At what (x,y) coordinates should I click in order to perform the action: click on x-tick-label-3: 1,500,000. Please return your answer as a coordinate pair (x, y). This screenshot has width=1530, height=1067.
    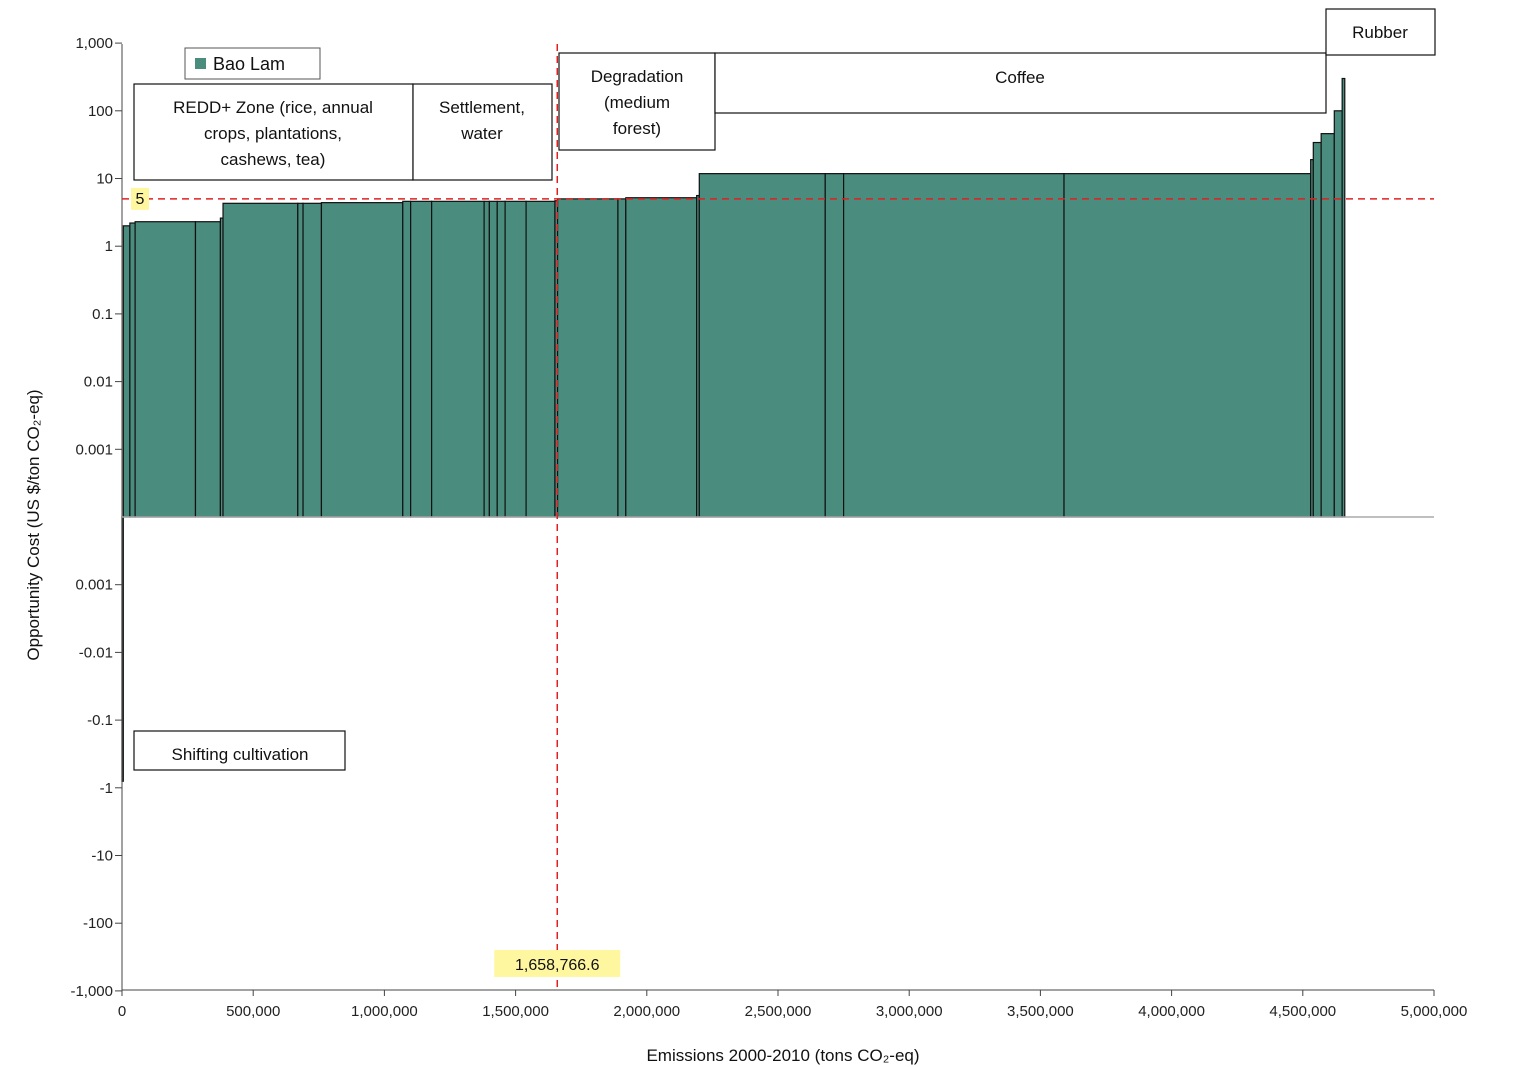
    Looking at the image, I should click on (515, 1011).